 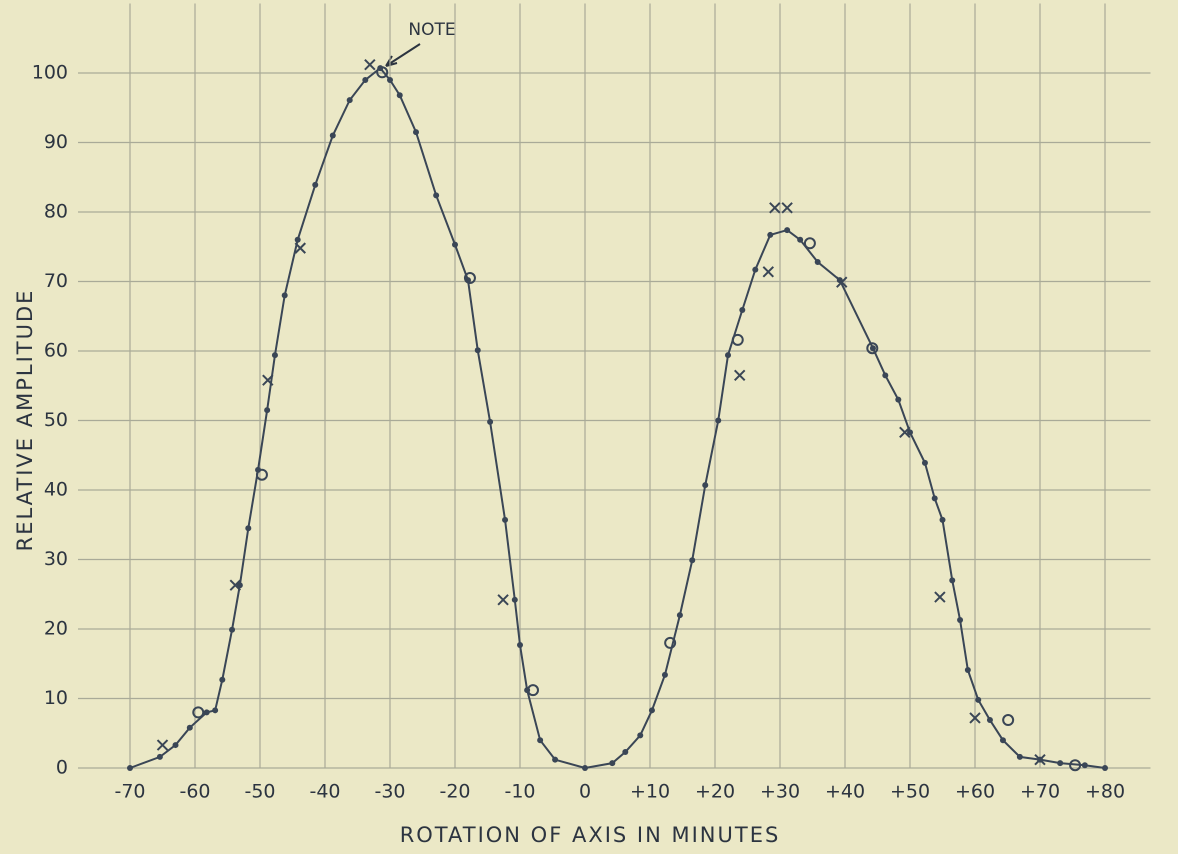 I want to click on y-tick-label: 90, so click(x=56, y=142).